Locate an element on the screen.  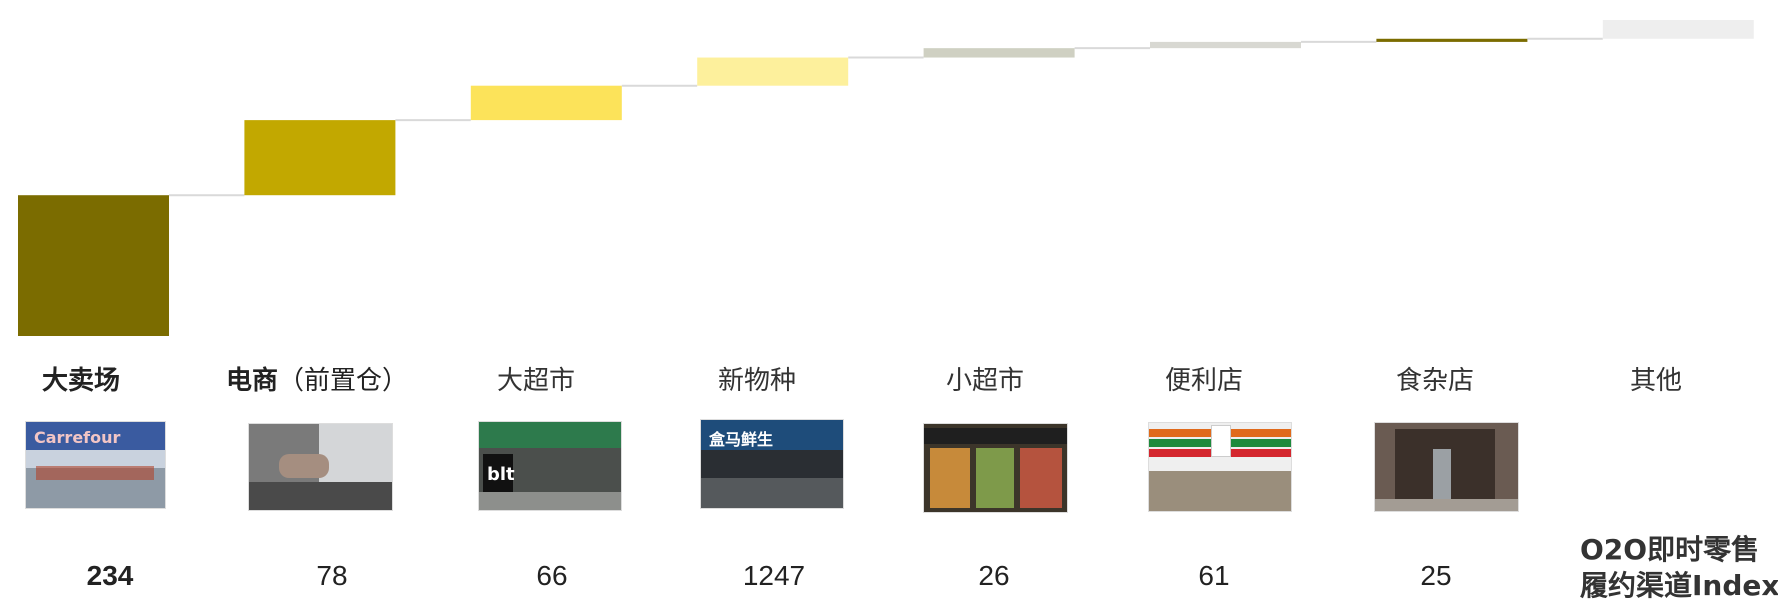
index-value-grocery: 25 is located at coordinates (1436, 575).